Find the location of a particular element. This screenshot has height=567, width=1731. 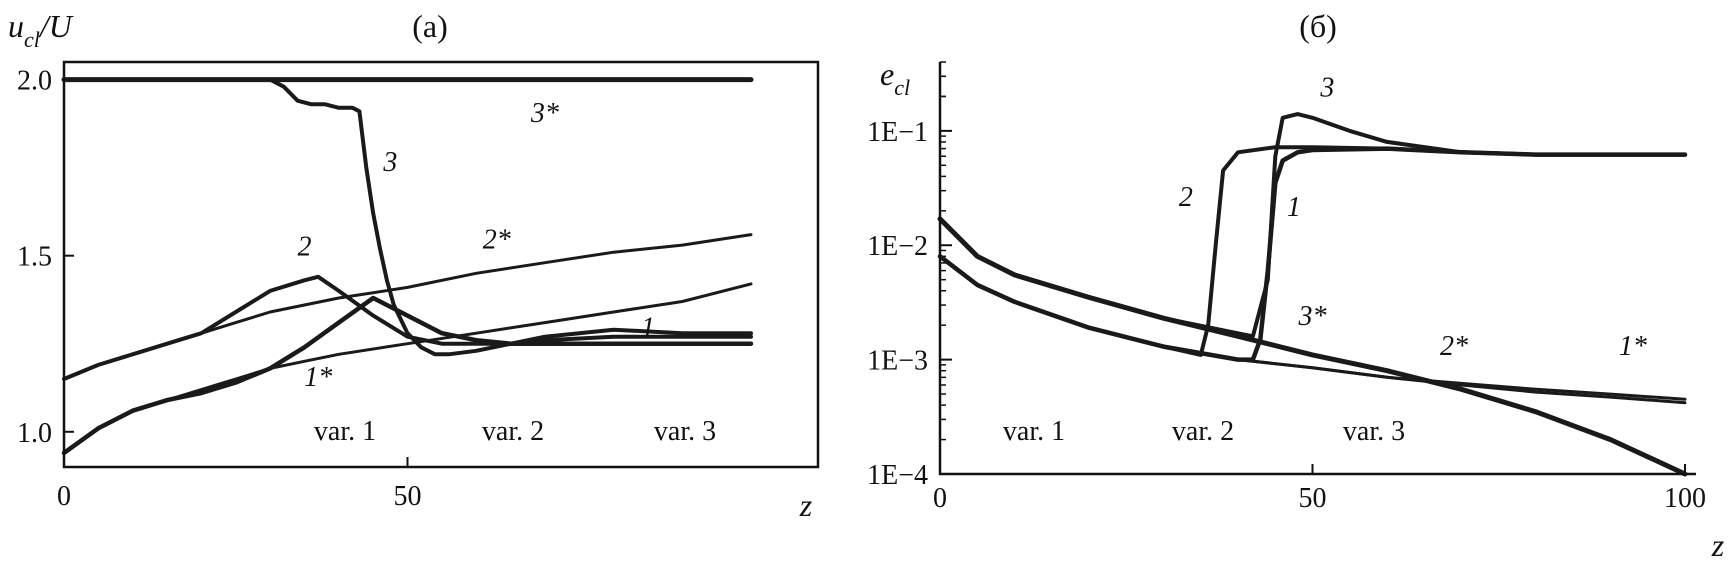

panel-b-xlabel: z is located at coordinates (1718, 545).